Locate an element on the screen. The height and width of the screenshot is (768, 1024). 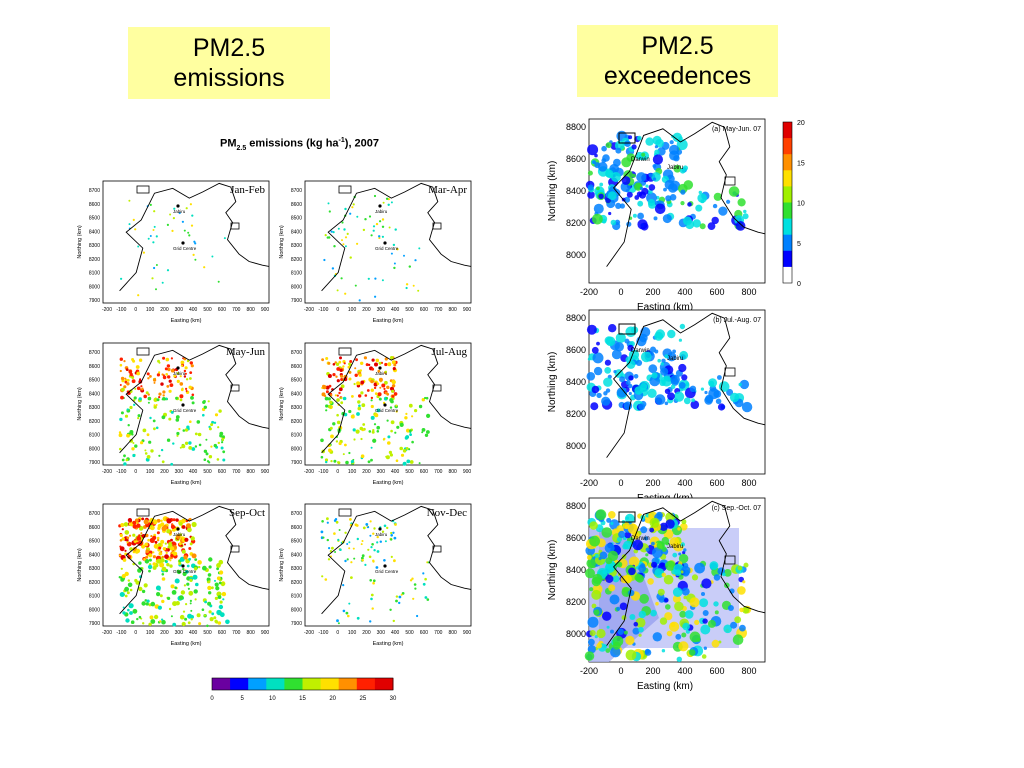
emissions-label-box: PM2.5 emissions is located at coordinates (229, 63).